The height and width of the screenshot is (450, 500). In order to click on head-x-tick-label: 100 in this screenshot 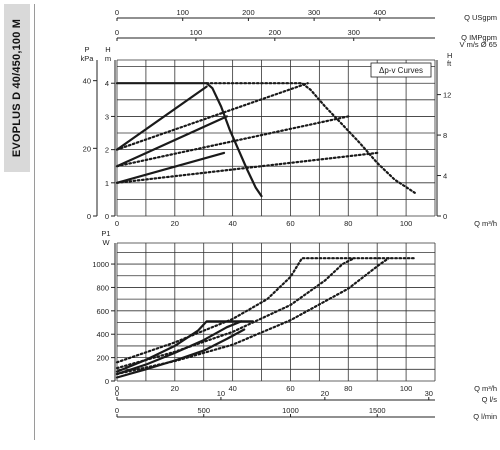, I will do `click(406, 223)`.